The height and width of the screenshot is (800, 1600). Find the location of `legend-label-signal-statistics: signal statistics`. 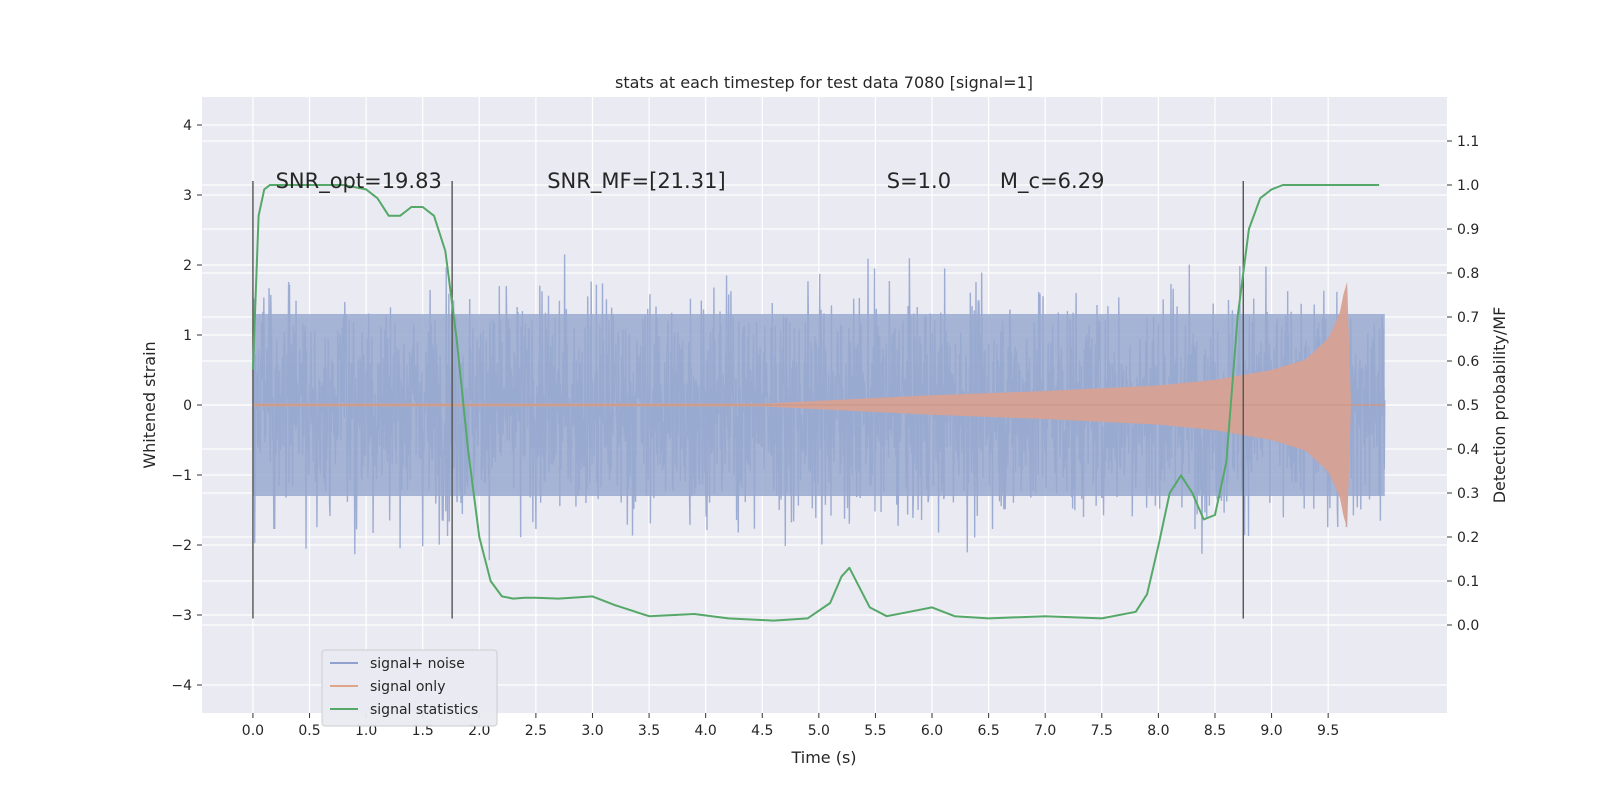

legend-label-signal-statistics: signal statistics is located at coordinates (424, 710).